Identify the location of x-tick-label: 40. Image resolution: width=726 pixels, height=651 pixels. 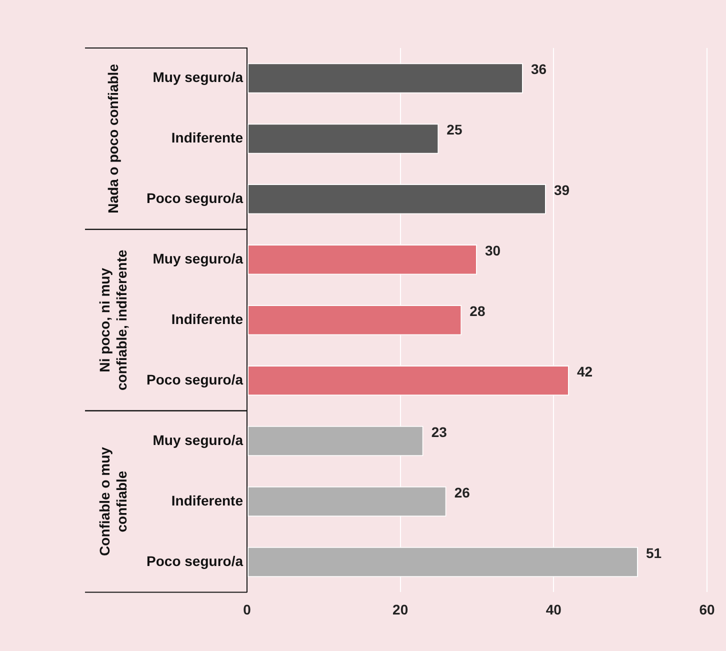
(554, 609).